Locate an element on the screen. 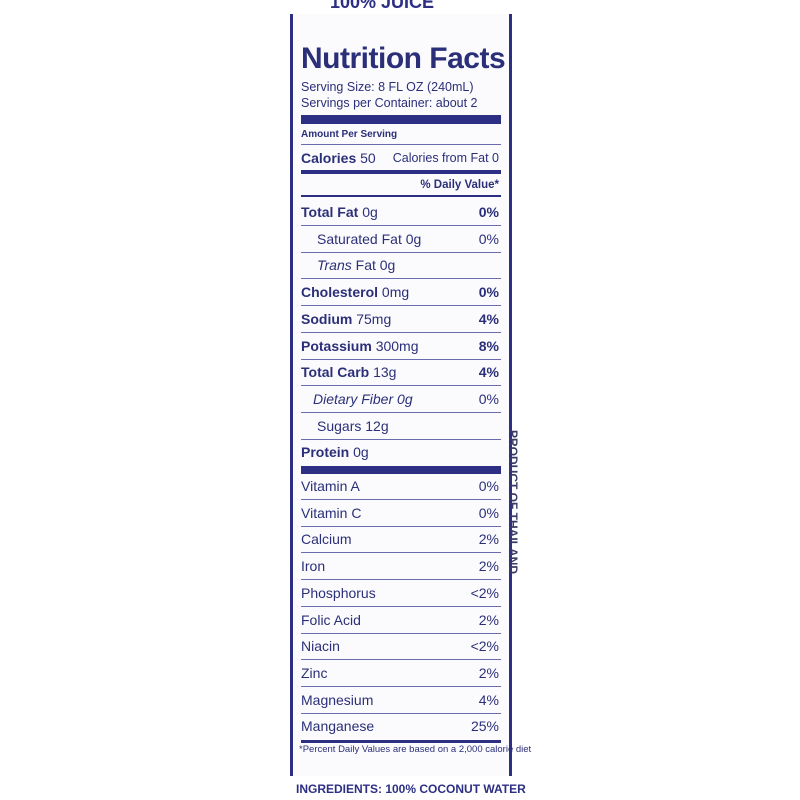  nutrient-label: Total Fat is located at coordinates (330, 212).